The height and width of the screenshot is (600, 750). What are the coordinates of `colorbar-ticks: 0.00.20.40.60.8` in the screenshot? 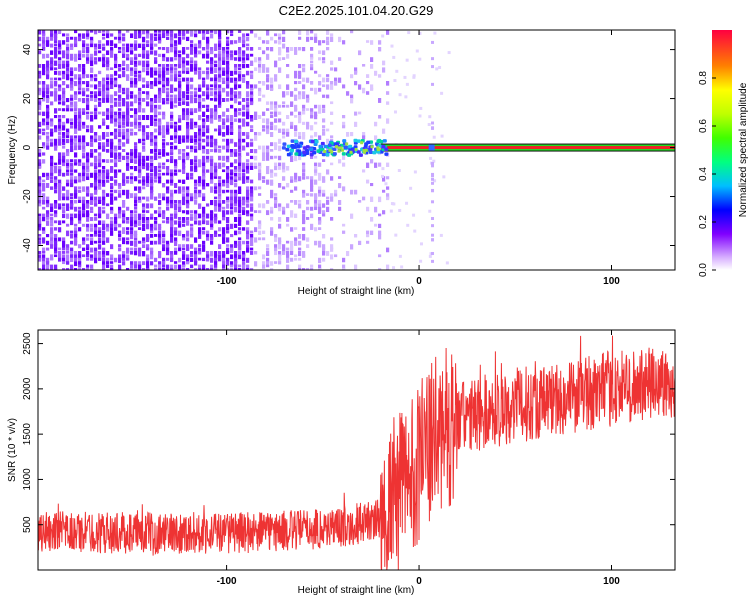 It's located at (707, 174).